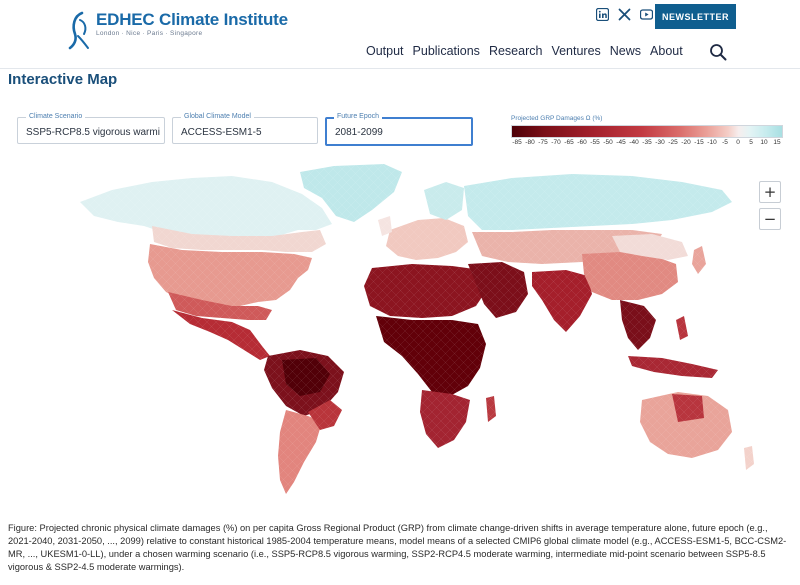 Image resolution: width=800 pixels, height=585 pixels. Describe the element at coordinates (686, 142) in the screenshot. I see `legend-tick: -20` at that location.